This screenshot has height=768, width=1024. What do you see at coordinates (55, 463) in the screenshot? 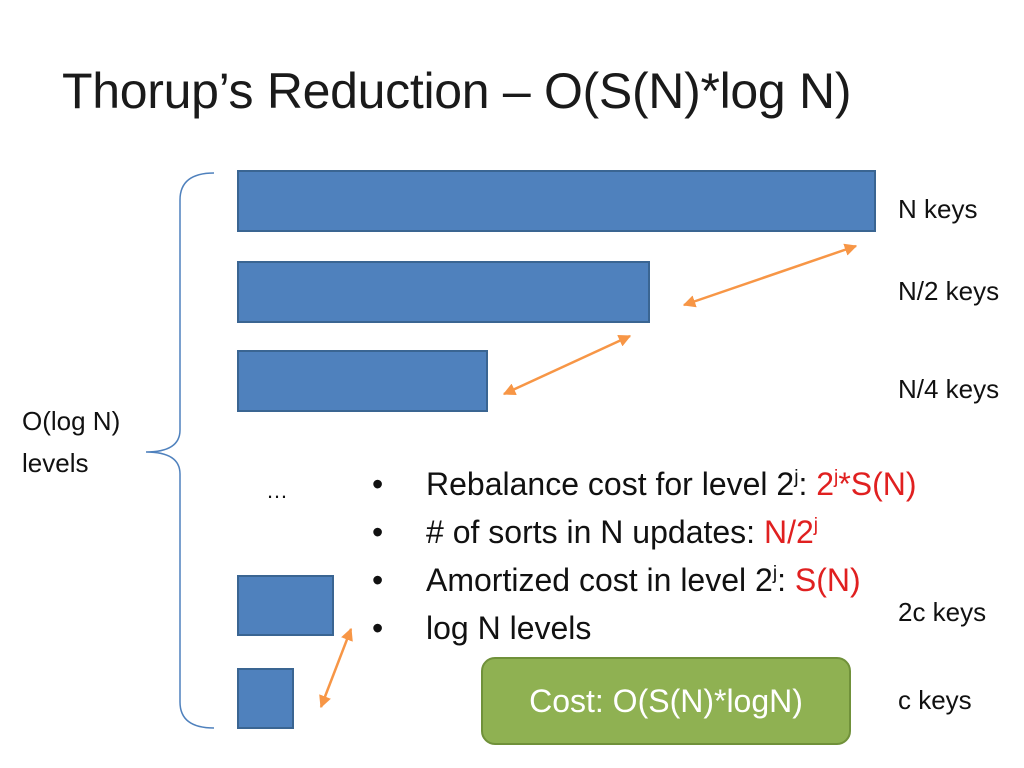
I see `levels-count-line2: levels` at bounding box center [55, 463].